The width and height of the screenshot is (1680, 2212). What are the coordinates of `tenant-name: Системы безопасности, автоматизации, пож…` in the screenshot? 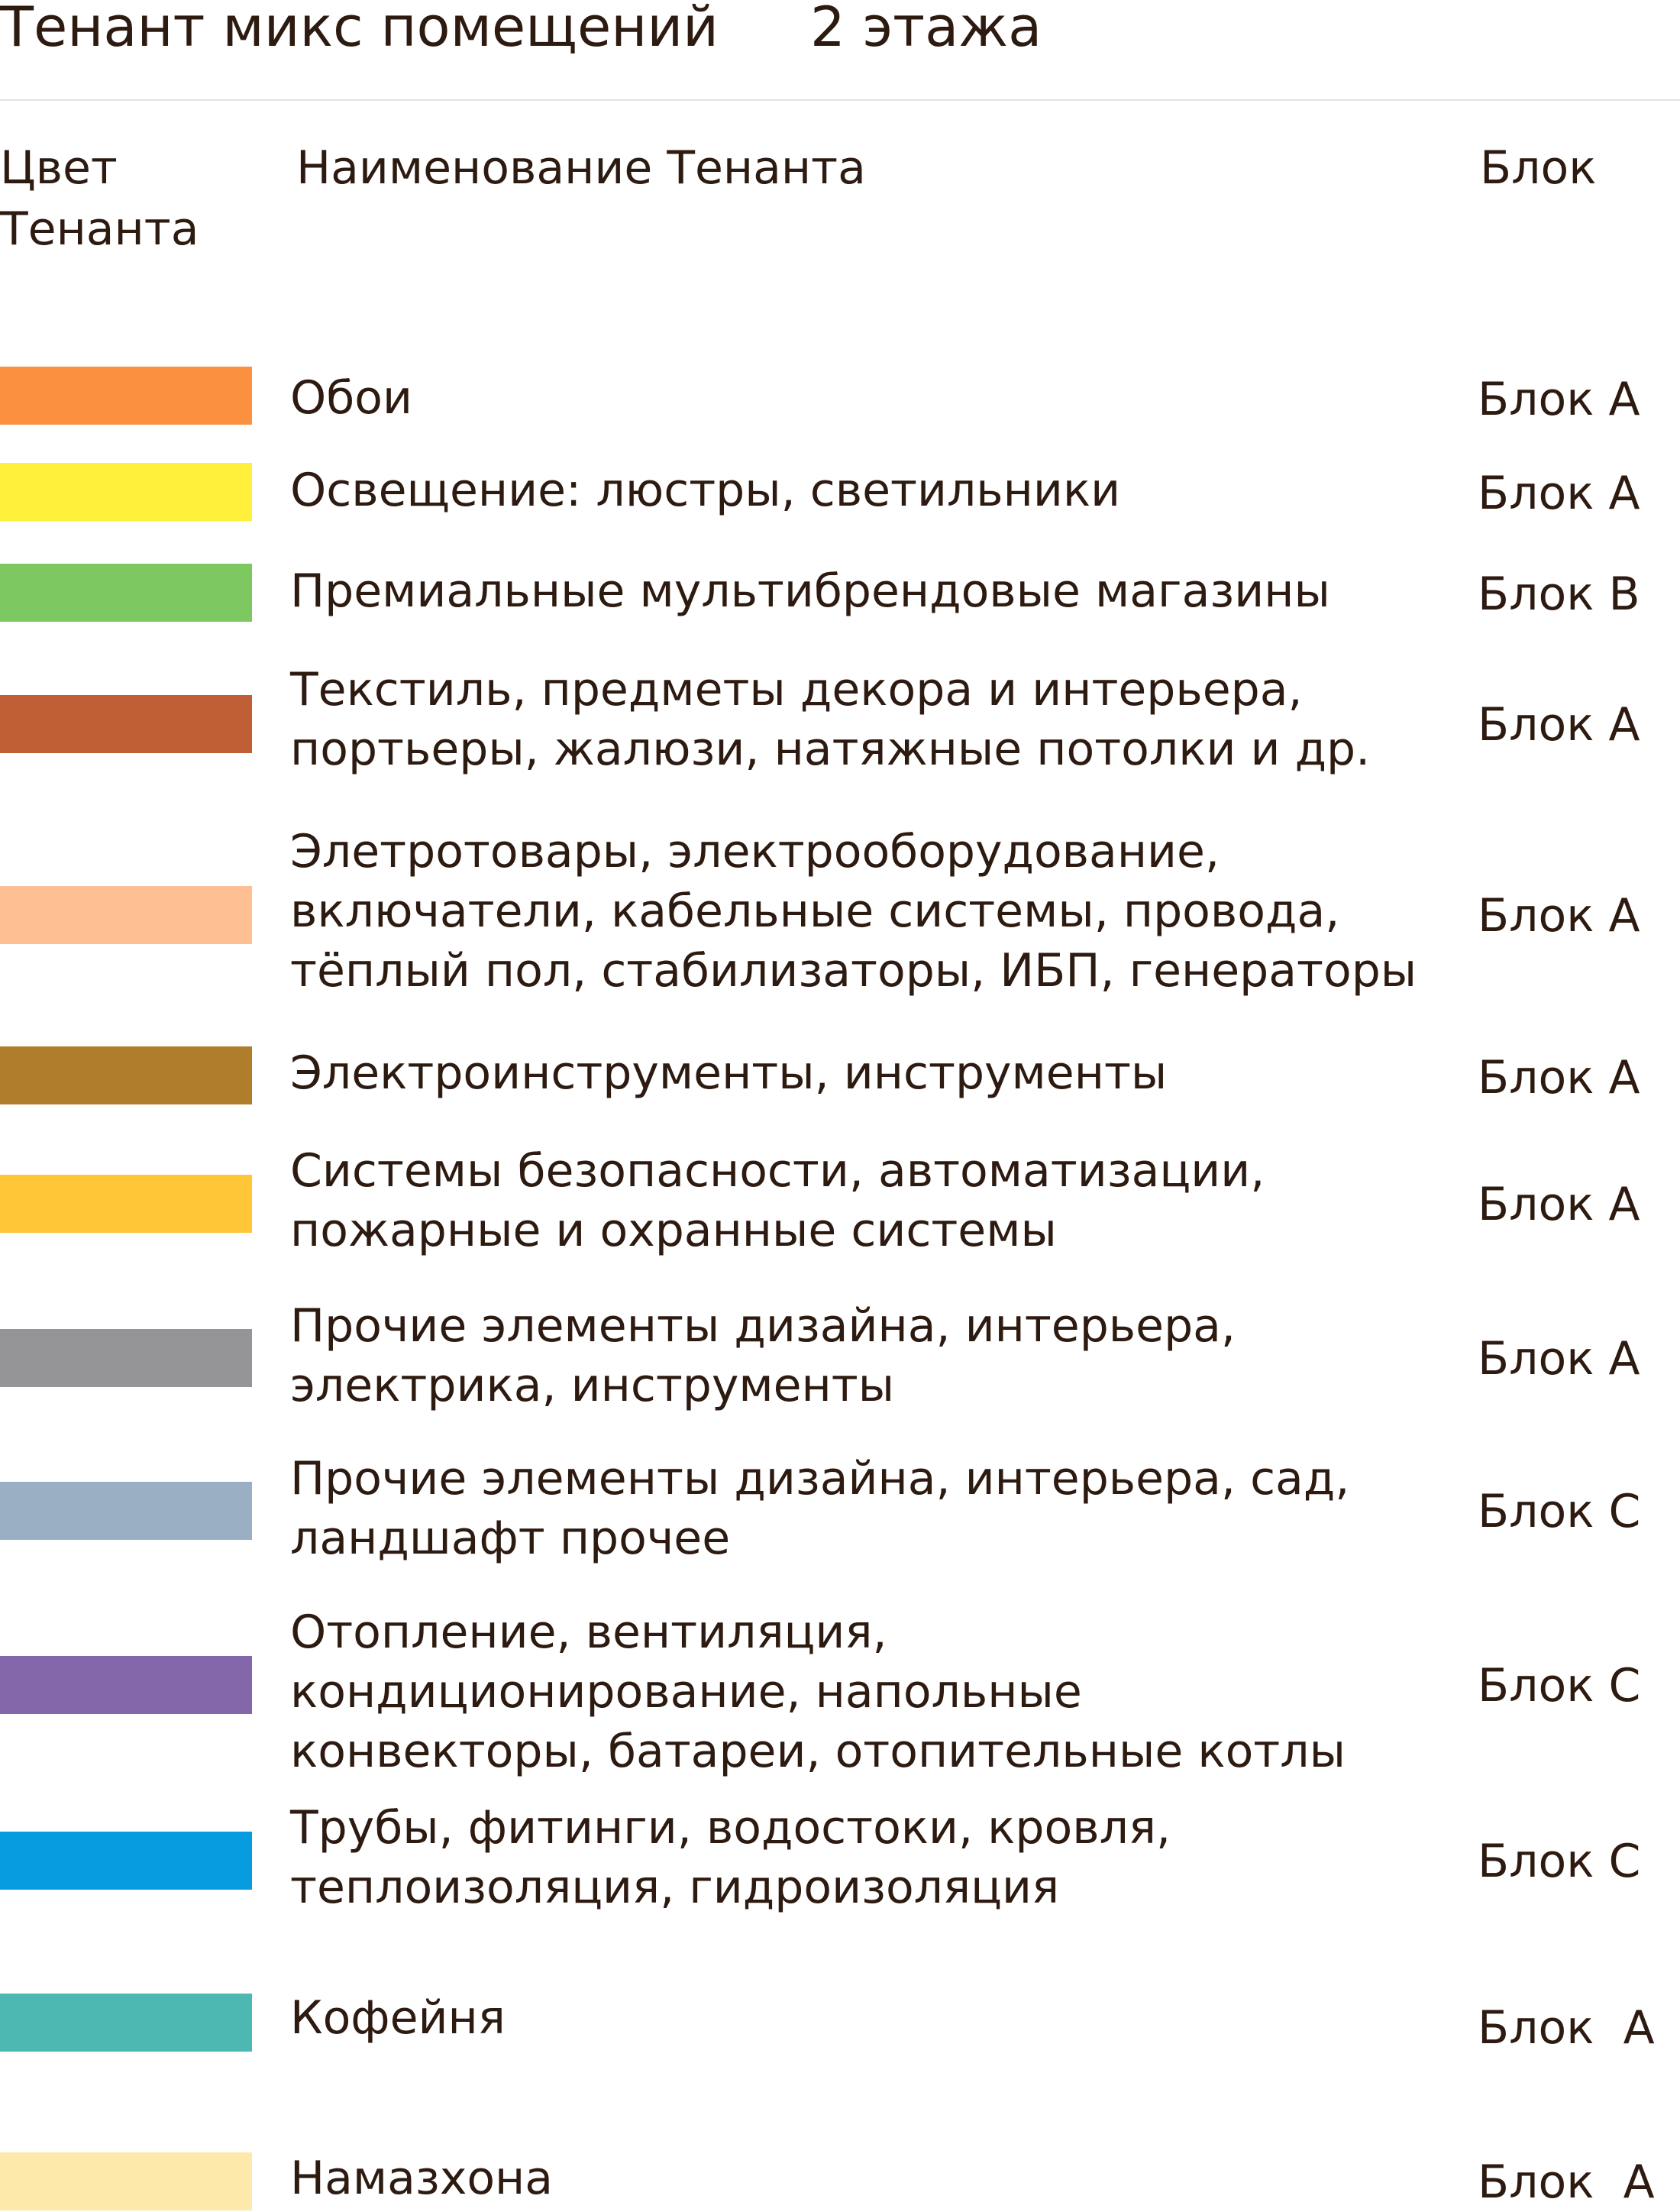 It's located at (777, 1200).